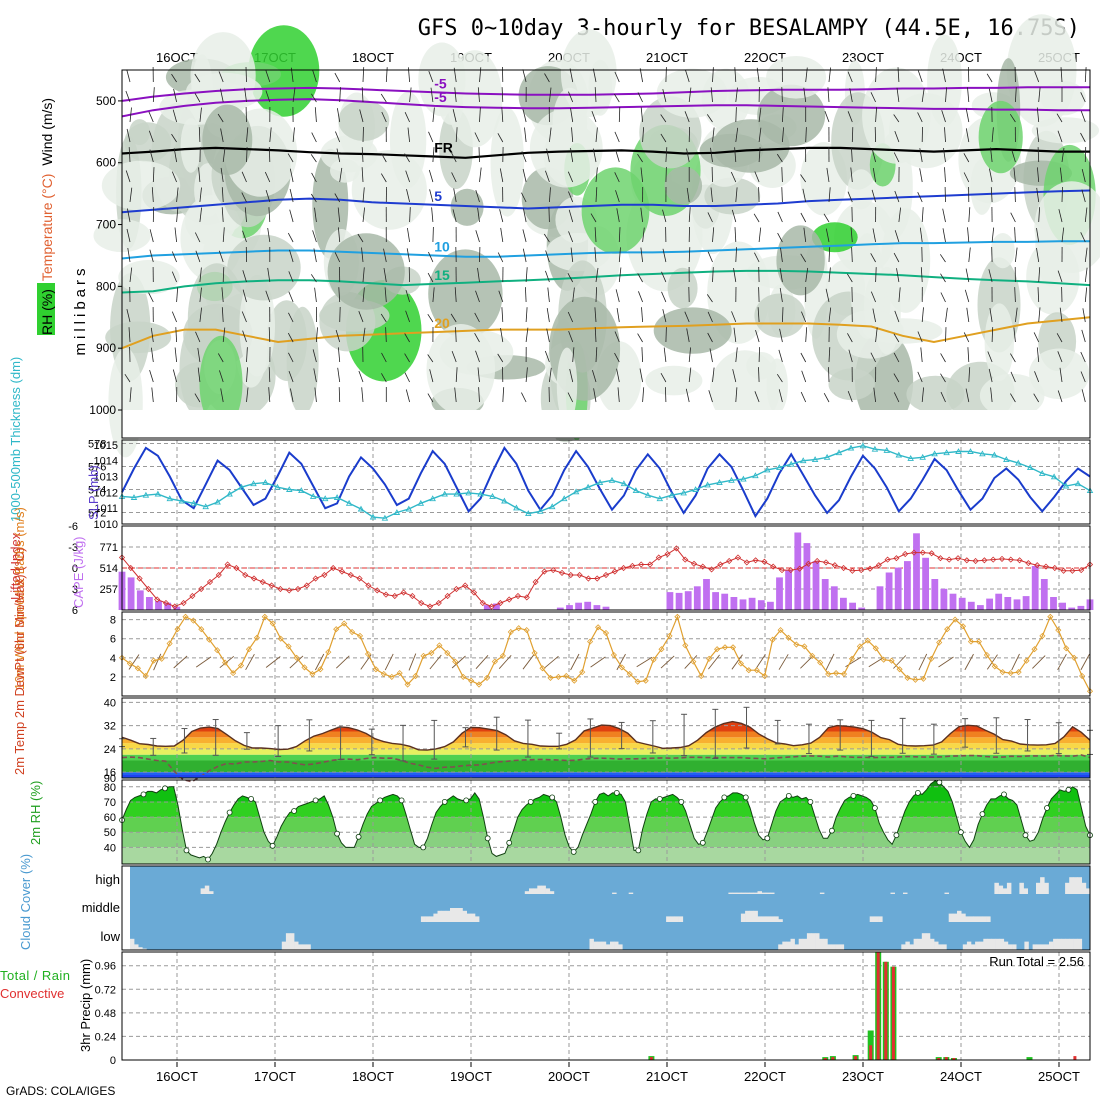 The image size is (1100, 1104). Describe the element at coordinates (35, 813) in the screenshot. I see `rh-axis-label: 2m RH (%)` at that location.